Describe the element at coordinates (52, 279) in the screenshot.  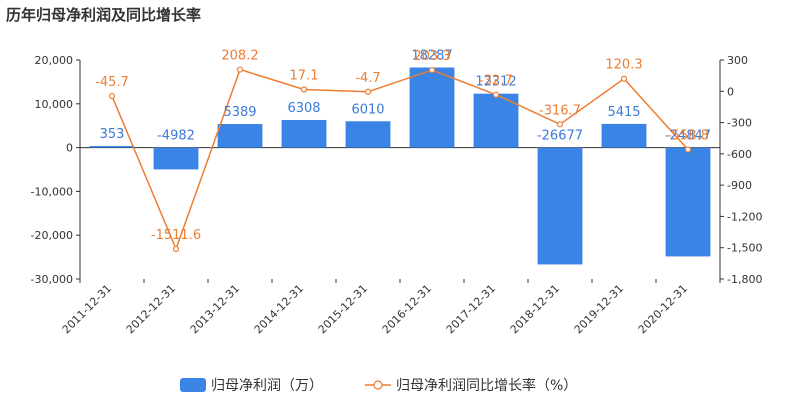
I see `y-left-tick-label: -30,000` at that location.